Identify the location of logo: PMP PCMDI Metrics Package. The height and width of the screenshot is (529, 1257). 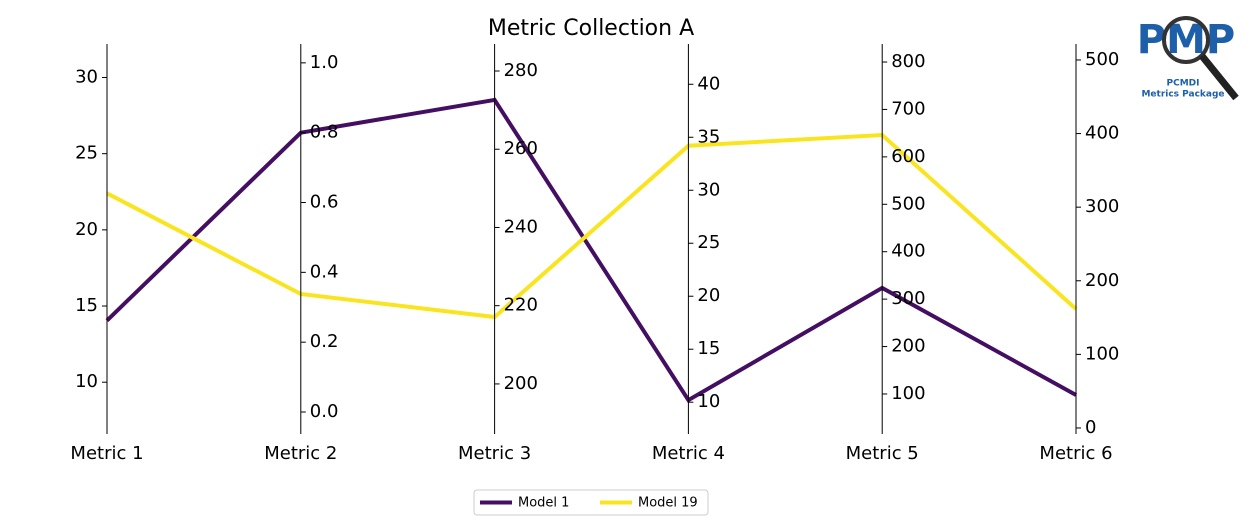
(1188, 58).